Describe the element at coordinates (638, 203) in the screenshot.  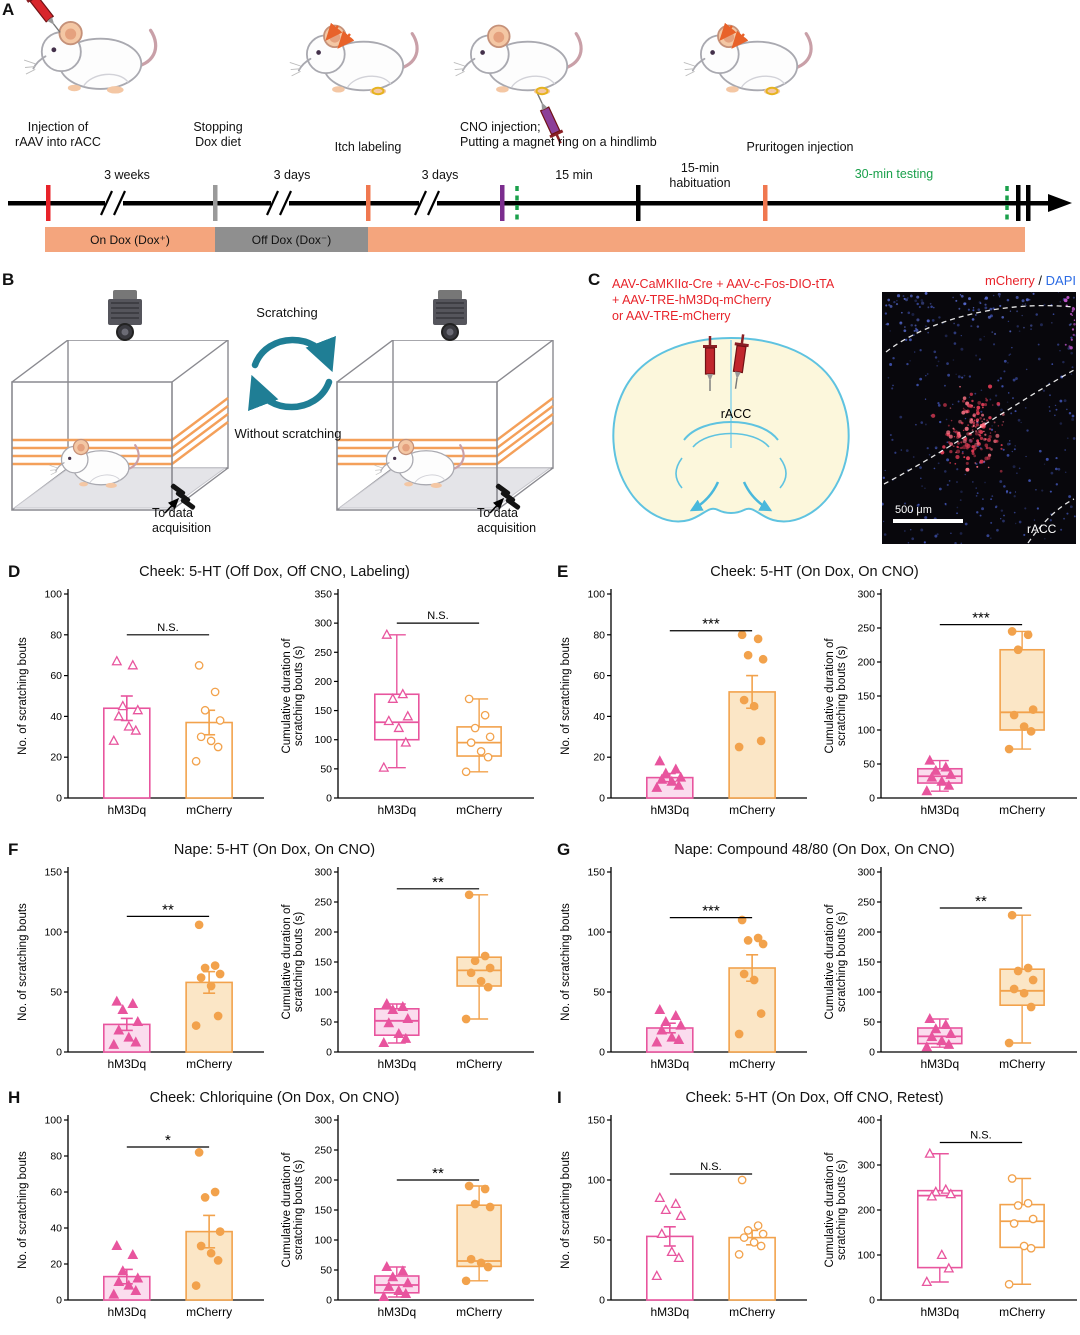
I see `tick-habituation` at that location.